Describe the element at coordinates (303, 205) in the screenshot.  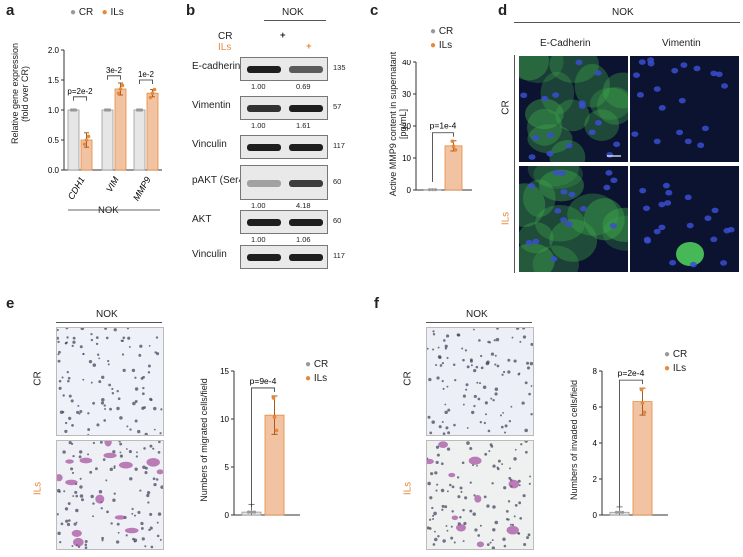
I see `densitometry-value: 4.18` at that location.